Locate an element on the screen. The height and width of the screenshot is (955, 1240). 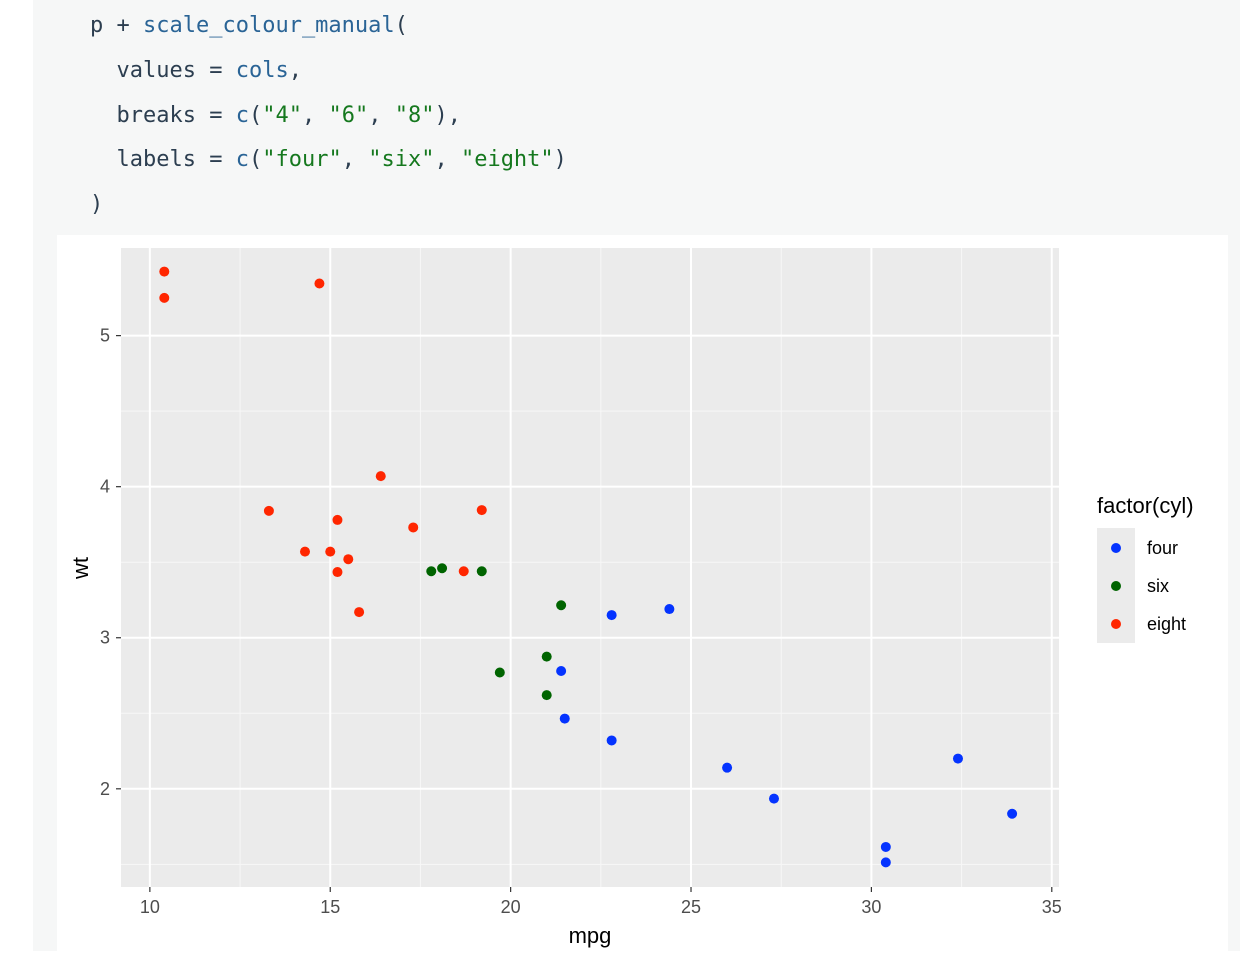
y-axis-title: wt is located at coordinates (80, 568).